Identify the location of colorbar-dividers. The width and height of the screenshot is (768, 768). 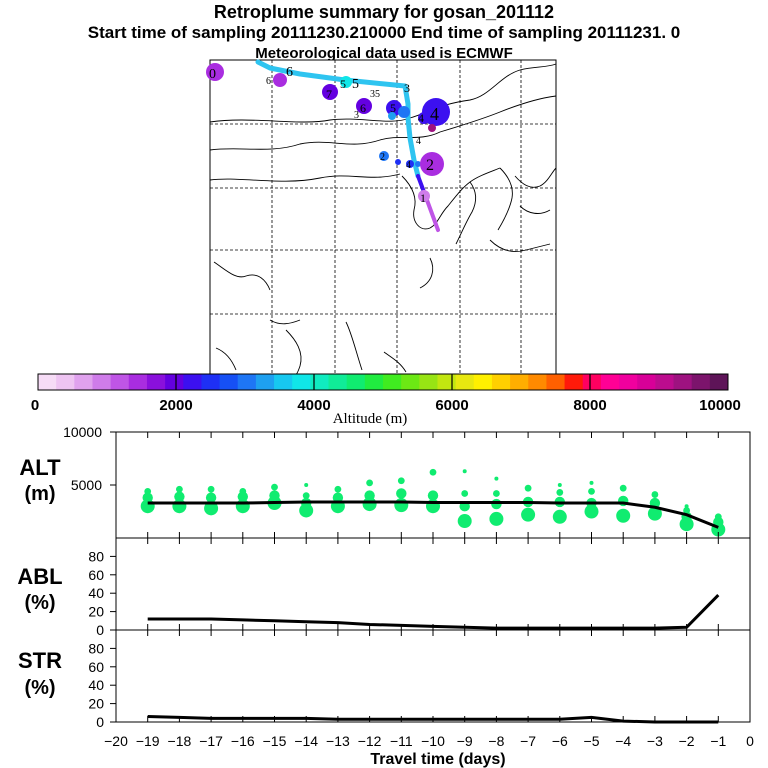
(383, 382).